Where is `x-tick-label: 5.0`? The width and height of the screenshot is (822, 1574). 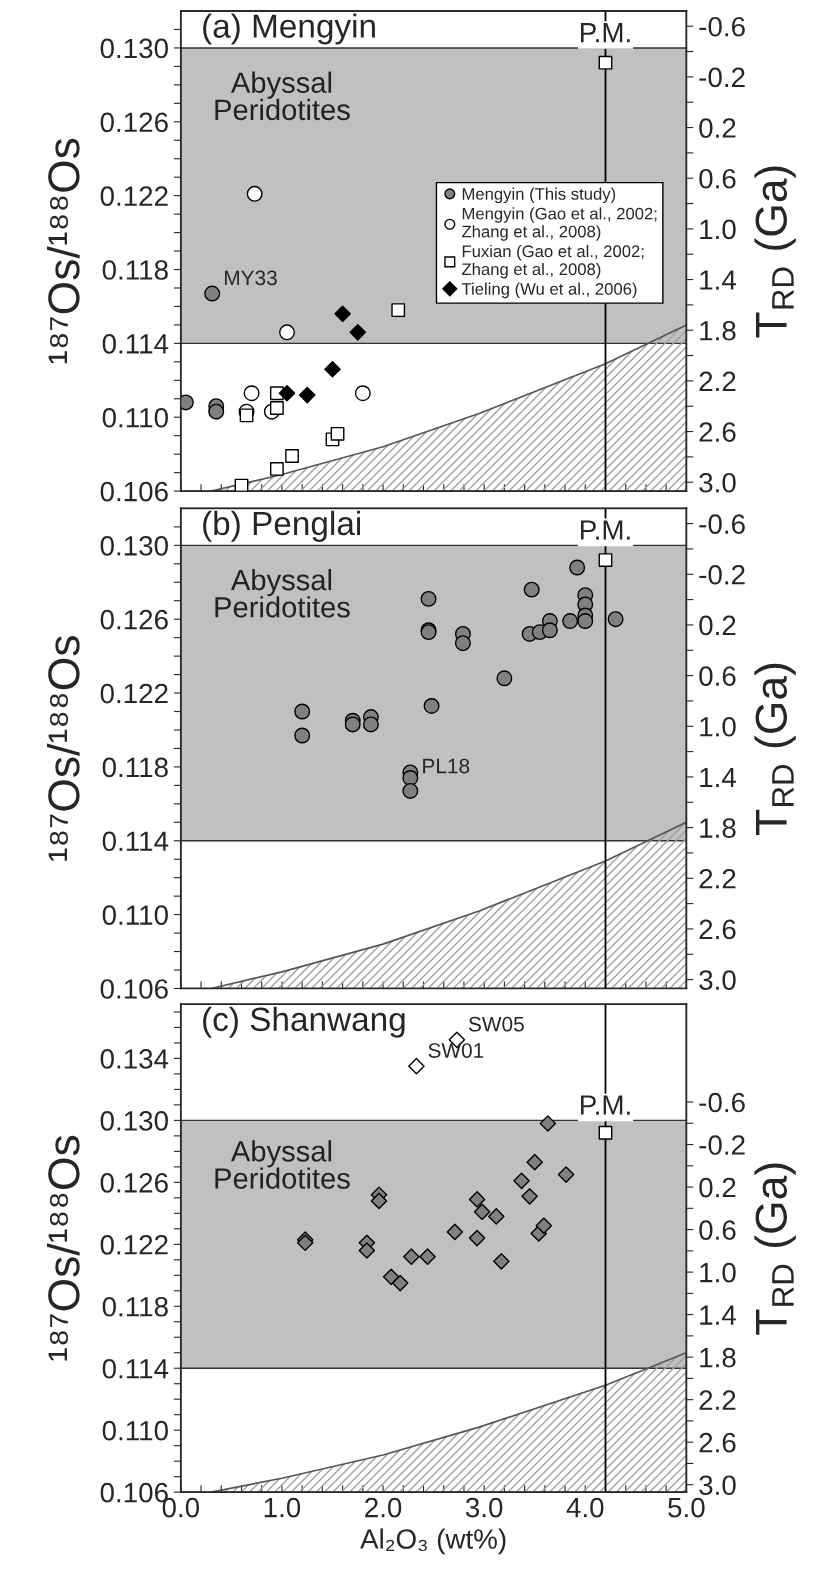
x-tick-label: 5.0 is located at coordinates (686, 1507).